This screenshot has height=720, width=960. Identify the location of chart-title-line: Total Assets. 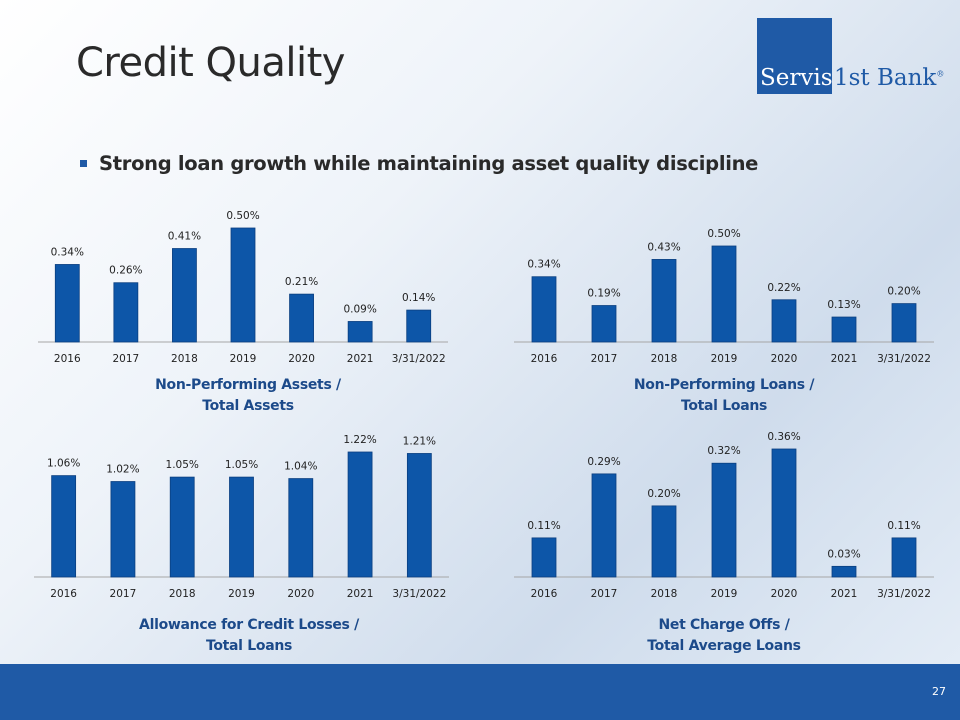
(248, 406).